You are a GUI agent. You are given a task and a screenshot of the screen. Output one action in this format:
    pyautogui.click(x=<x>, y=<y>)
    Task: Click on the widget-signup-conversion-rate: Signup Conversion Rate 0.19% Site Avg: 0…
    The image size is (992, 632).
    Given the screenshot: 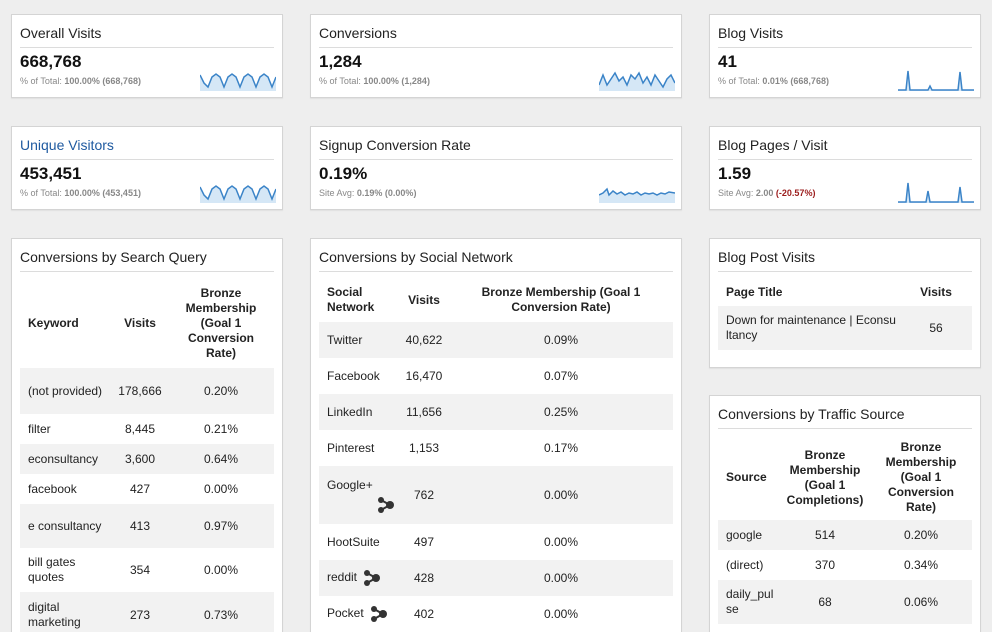 What is the action you would take?
    pyautogui.click(x=496, y=168)
    